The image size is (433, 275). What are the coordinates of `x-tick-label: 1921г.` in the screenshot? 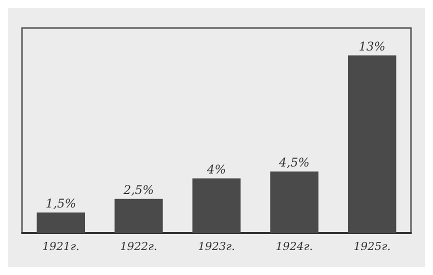 It's located at (61, 246).